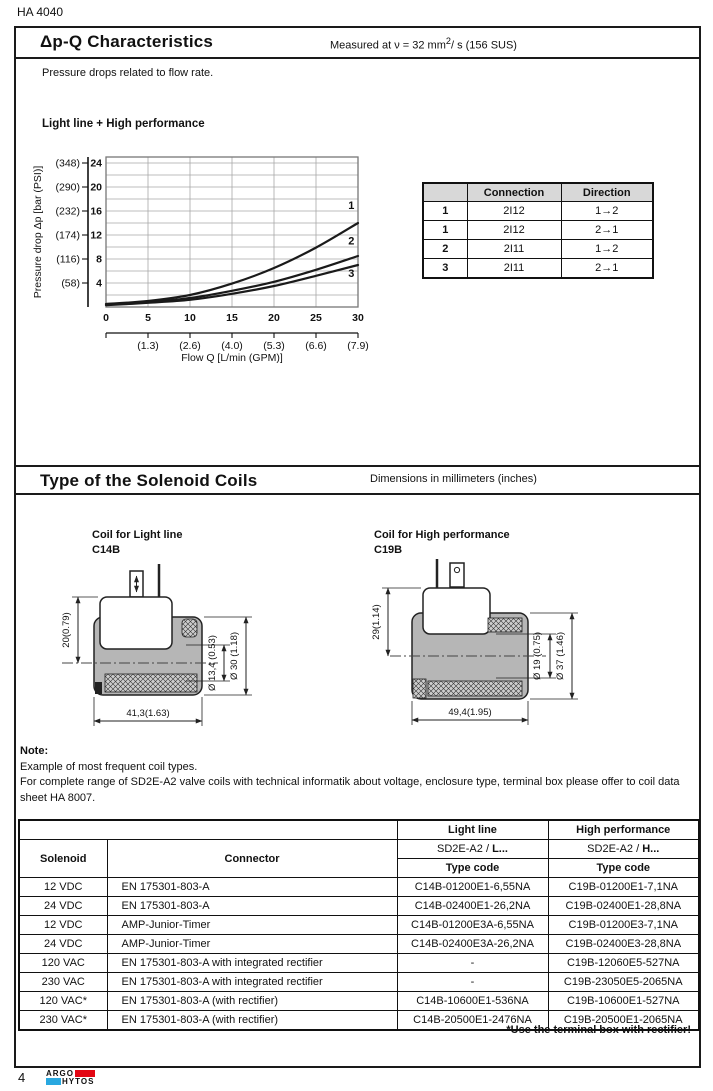 Image resolution: width=713 pixels, height=1091 pixels. Describe the element at coordinates (106, 550) in the screenshot. I see `coil-left-caption-line2: C14B` at that location.